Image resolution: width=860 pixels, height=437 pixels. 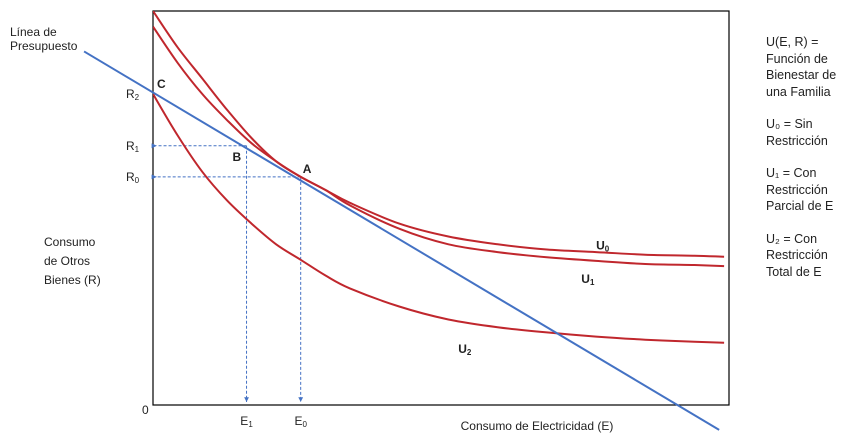 I want to click on legend-line: U₀ = Sin, so click(x=789, y=124).